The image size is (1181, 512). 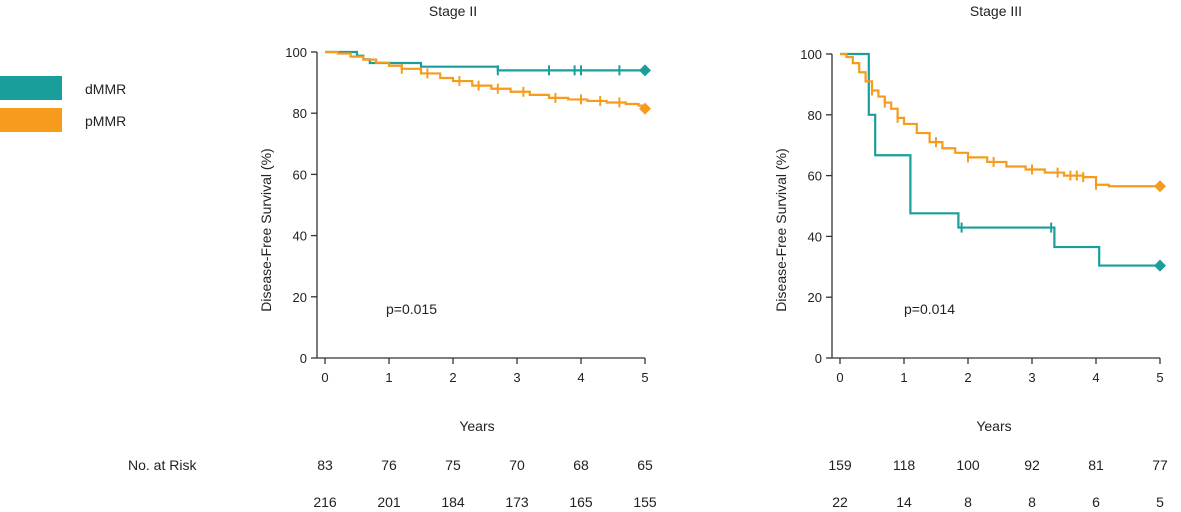 I want to click on legend-swatch-pmmr, so click(x=31, y=120).